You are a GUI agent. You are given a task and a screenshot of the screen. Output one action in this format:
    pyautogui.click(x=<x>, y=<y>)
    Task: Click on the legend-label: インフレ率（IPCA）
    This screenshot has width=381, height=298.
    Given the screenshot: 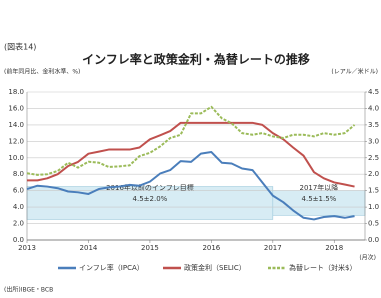 What is the action you would take?
    pyautogui.click(x=111, y=267)
    